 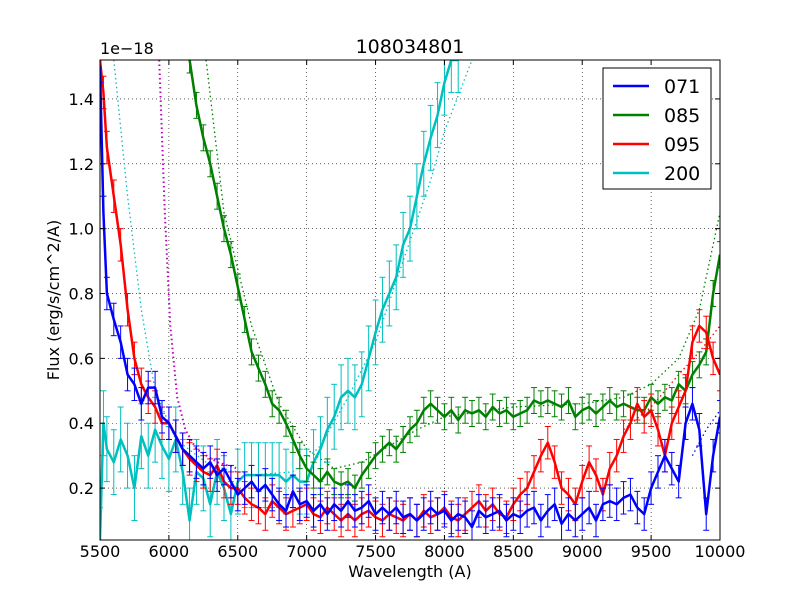 What do you see at coordinates (682, 87) in the screenshot?
I see `legend-label: 071` at bounding box center [682, 87].